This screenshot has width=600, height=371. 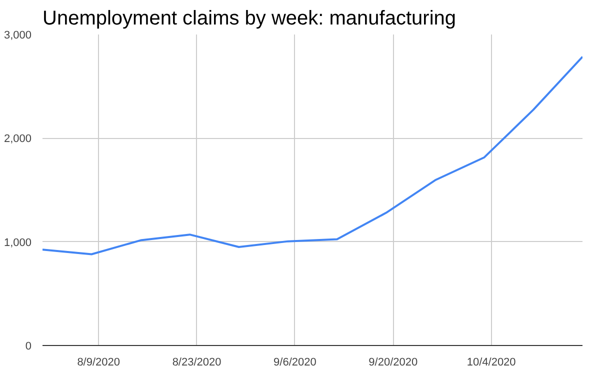 I want to click on x-tick-label: 10/4/2020, so click(x=491, y=362).